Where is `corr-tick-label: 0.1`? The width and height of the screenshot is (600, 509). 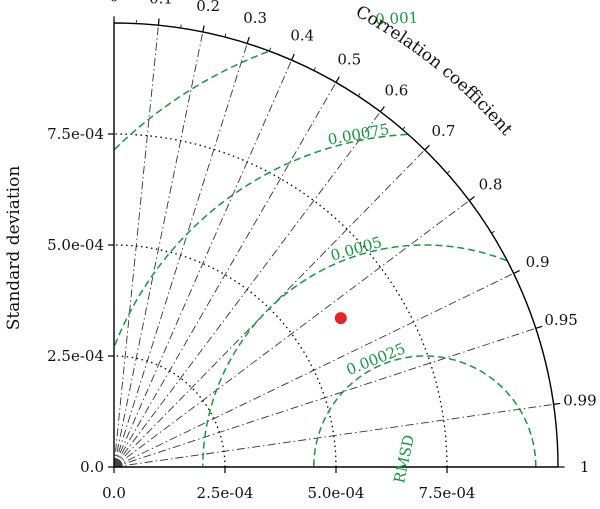 corr-tick-label: 0.1 is located at coordinates (161, 4).